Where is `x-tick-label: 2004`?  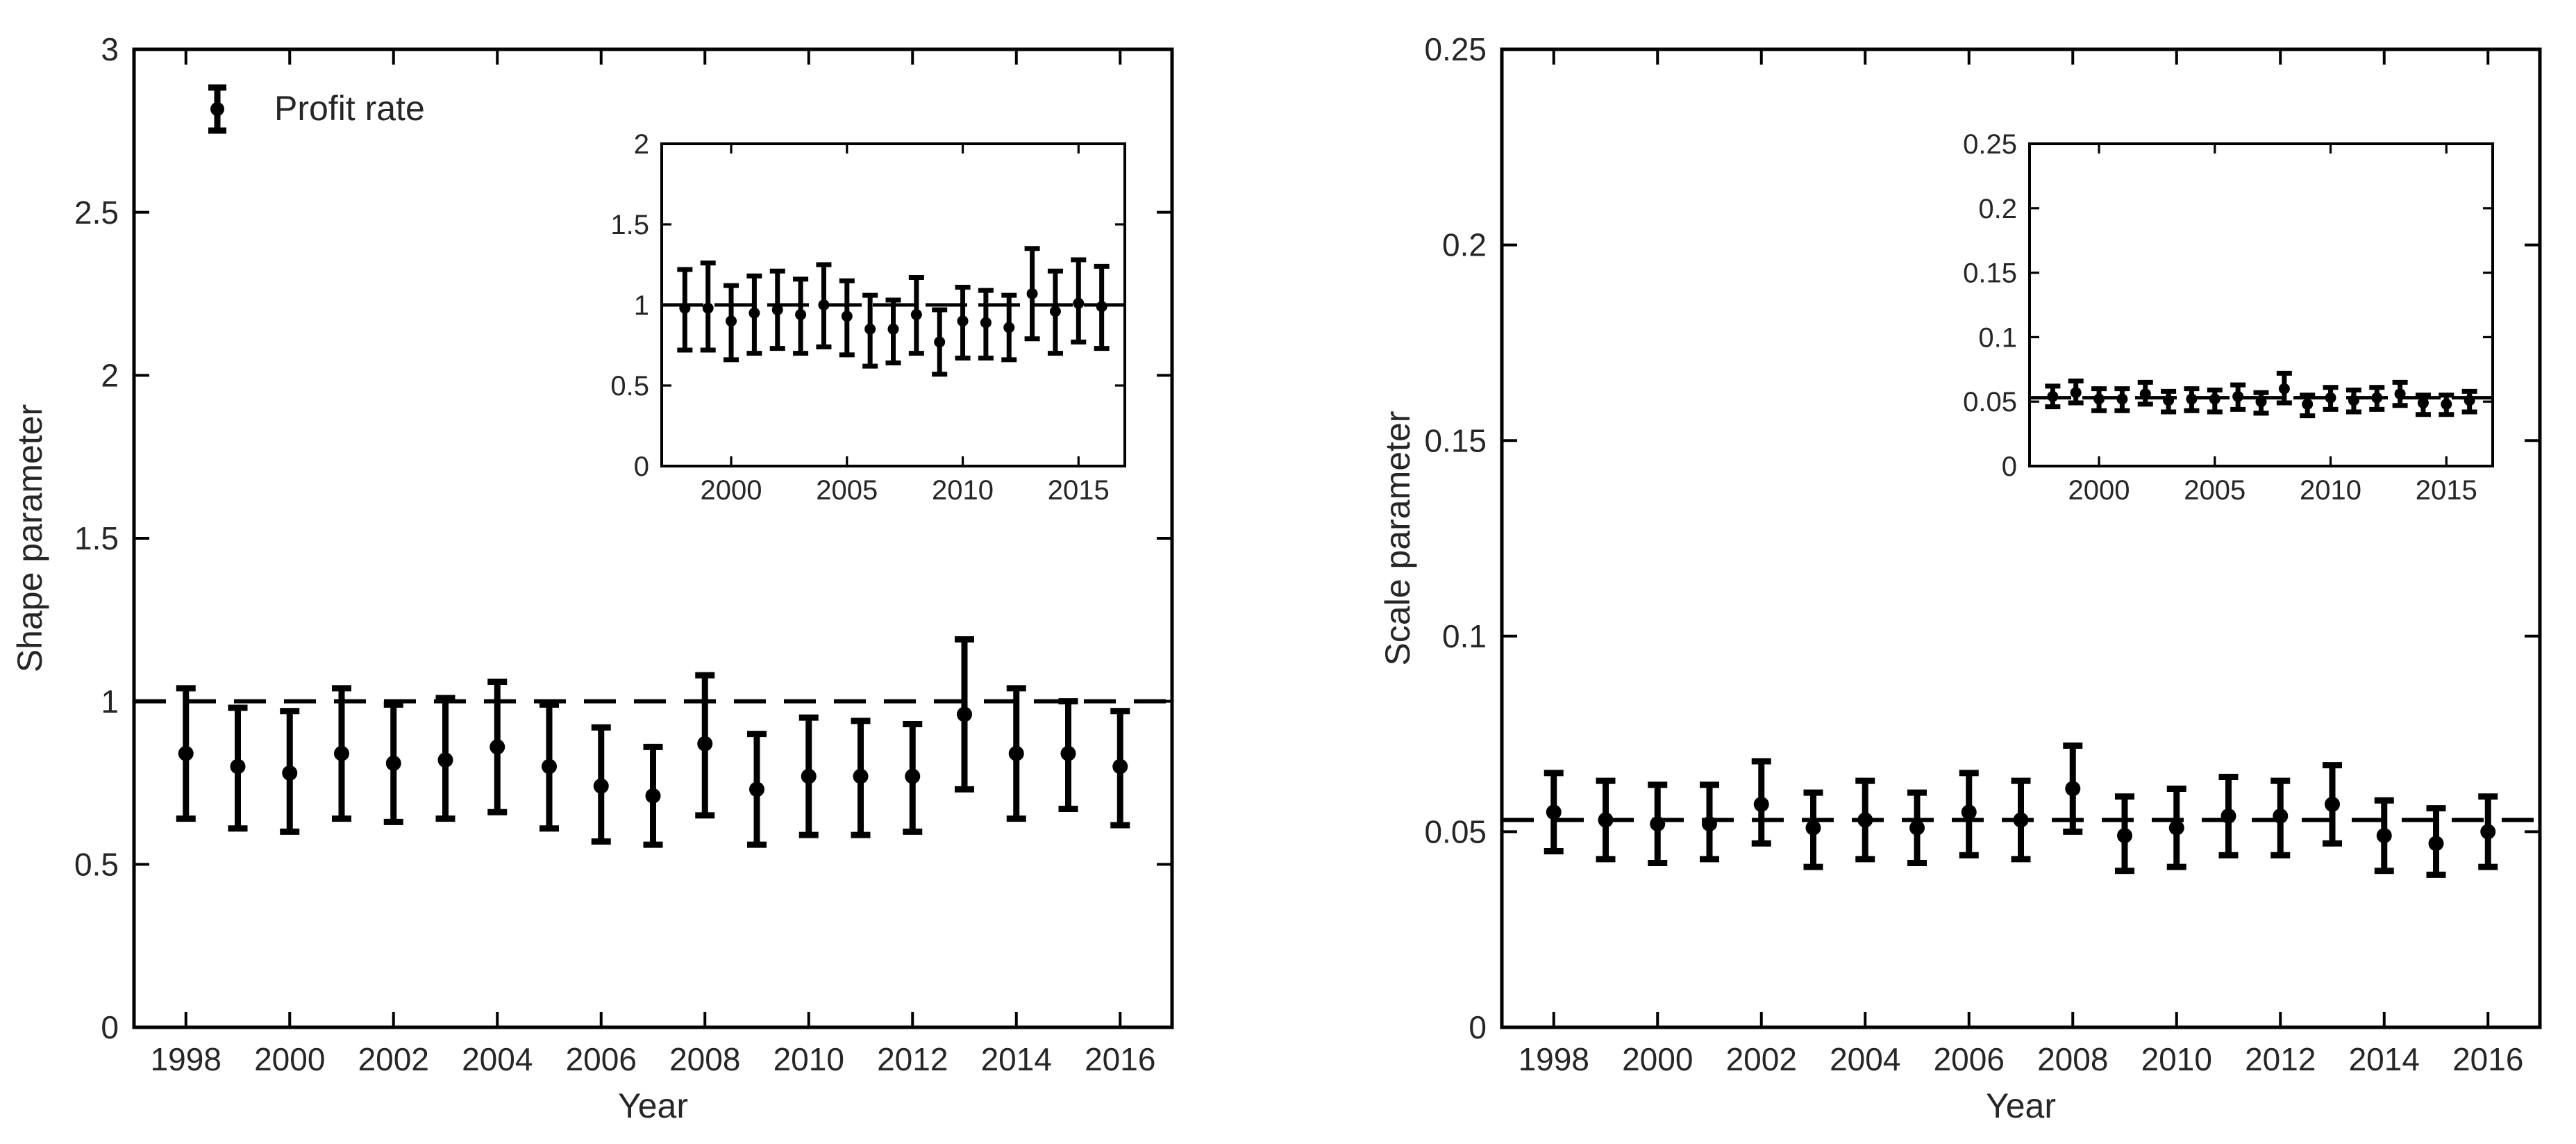 x-tick-label: 2004 is located at coordinates (497, 1059).